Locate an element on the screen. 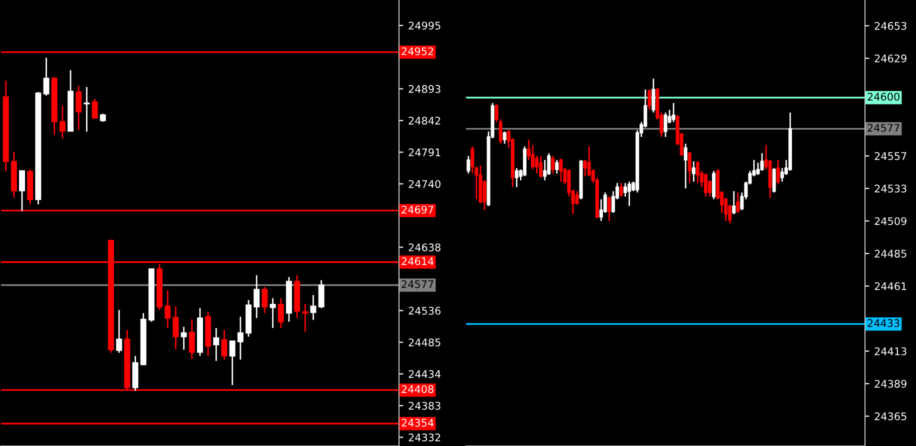  ref-line-label: 24952 is located at coordinates (418, 51).